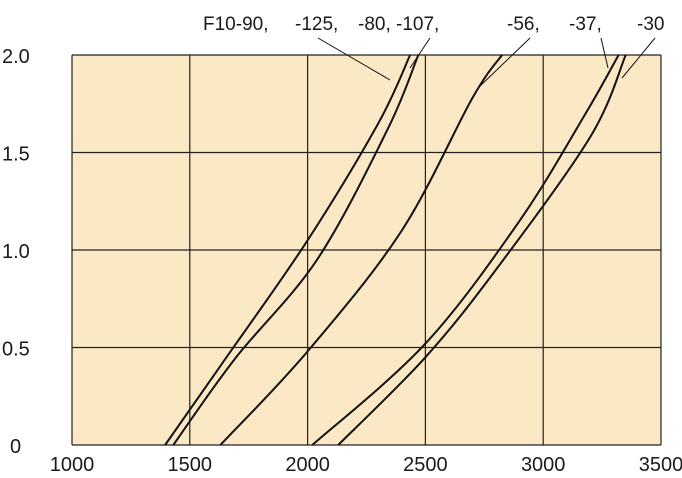 The image size is (682, 478). I want to click on series-label-56: -56,, so click(523, 24).